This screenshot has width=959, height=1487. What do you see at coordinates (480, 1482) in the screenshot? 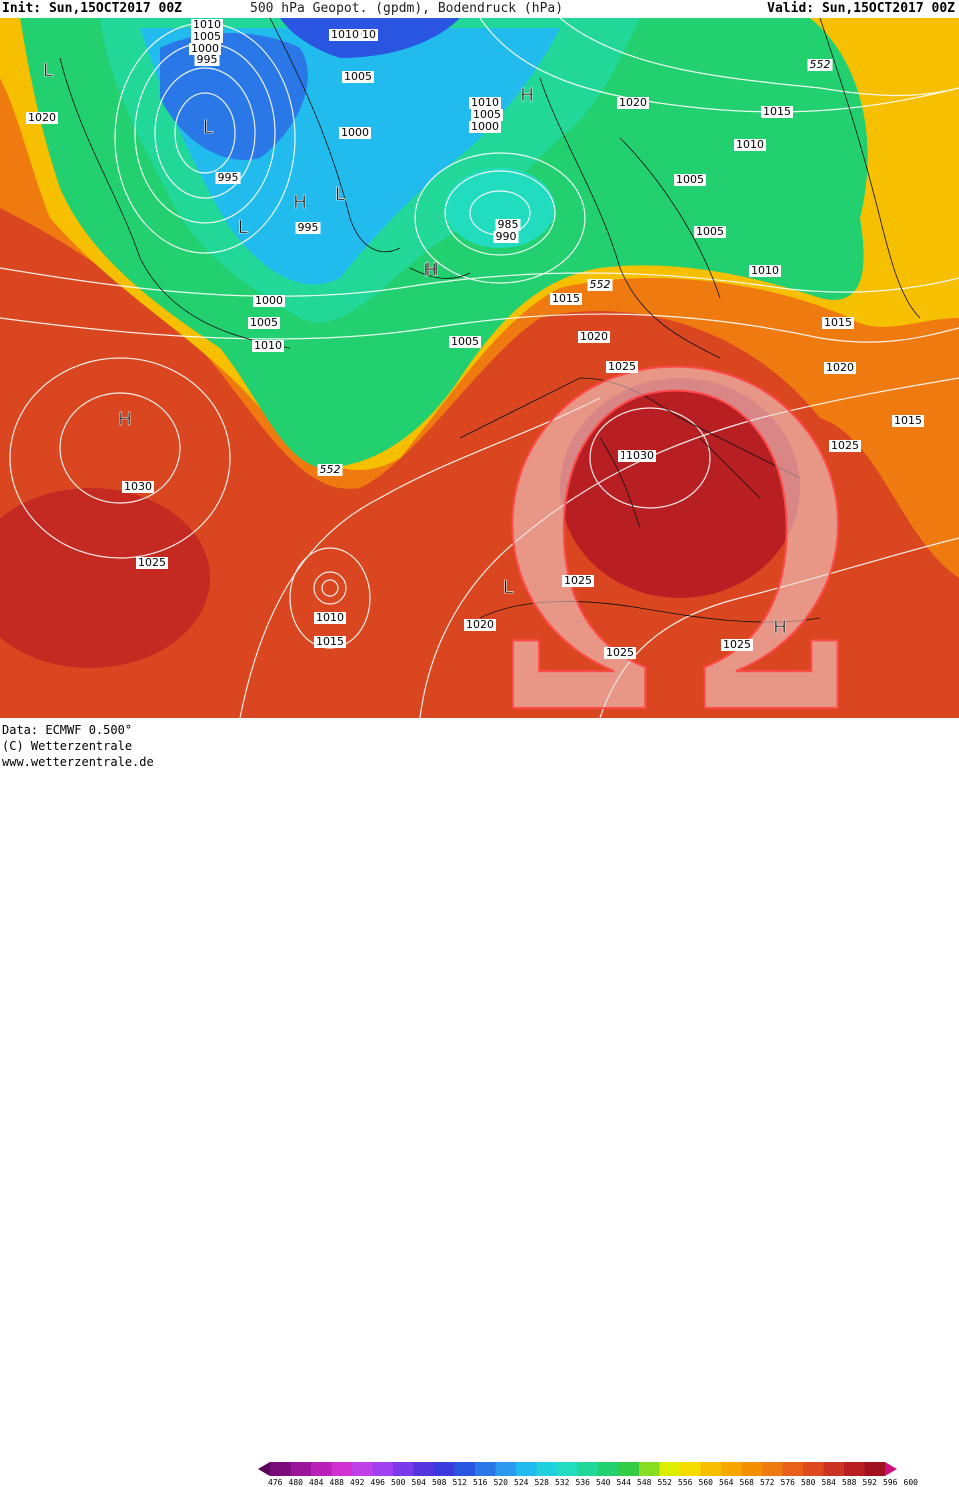
I see `colorbar-tick-label: 516` at bounding box center [480, 1482].